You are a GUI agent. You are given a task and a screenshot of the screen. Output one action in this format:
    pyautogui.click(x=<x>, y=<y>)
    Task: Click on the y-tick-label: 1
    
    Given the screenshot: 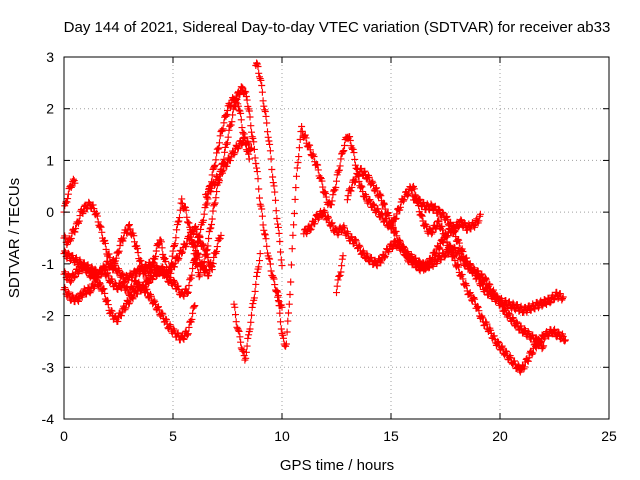 What is the action you would take?
    pyautogui.click(x=50, y=160)
    